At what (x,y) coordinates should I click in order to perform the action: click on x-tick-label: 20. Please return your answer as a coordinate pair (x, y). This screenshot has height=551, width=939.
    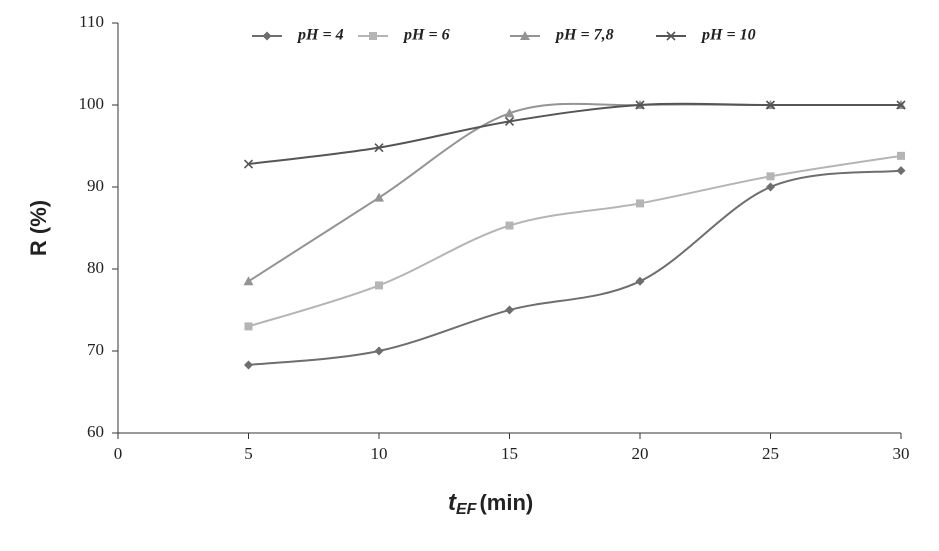
    Looking at the image, I should click on (640, 453).